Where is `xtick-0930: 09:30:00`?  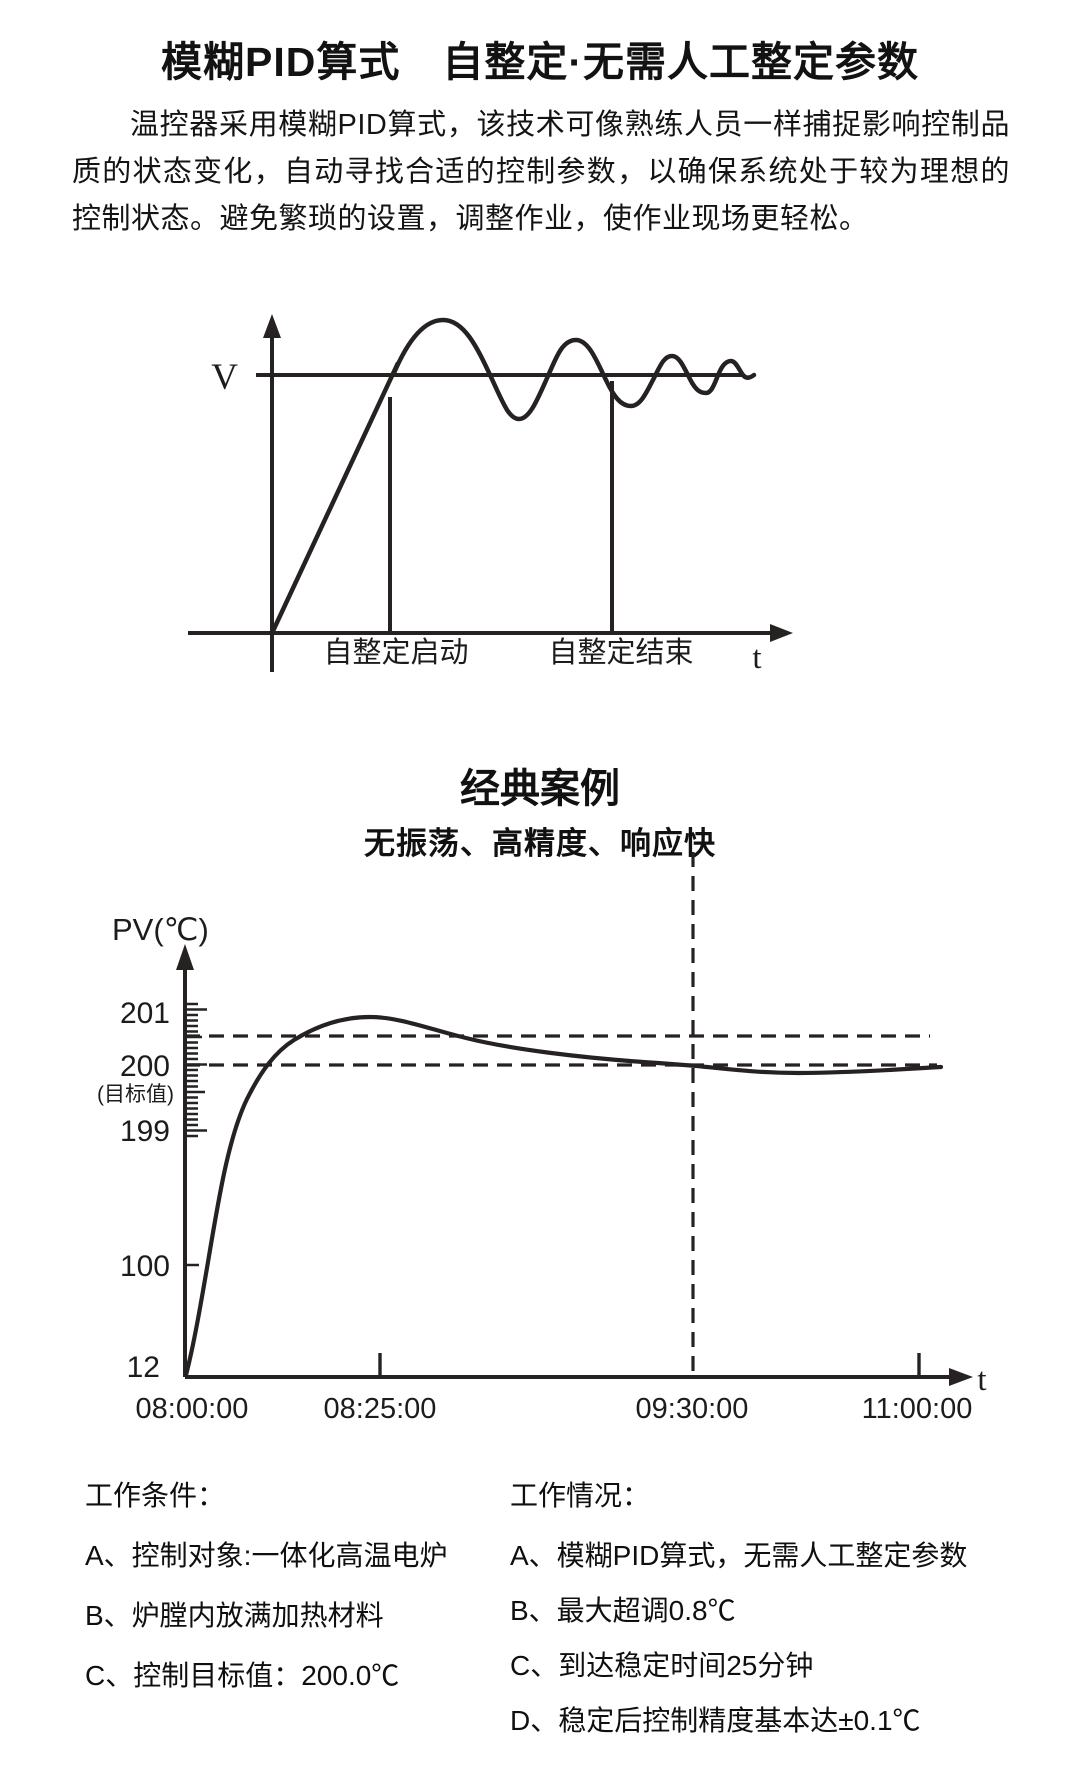 xtick-0930: 09:30:00 is located at coordinates (692, 1409).